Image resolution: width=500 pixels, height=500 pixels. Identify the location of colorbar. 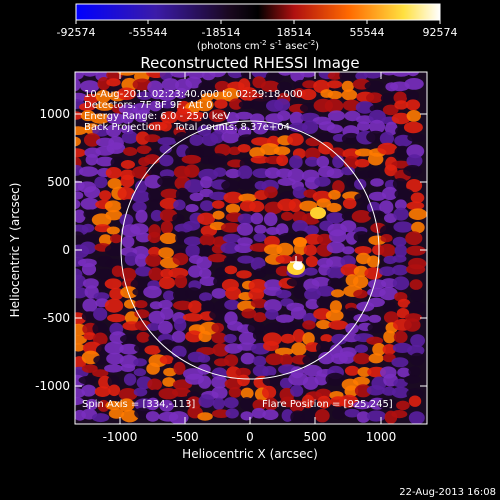
(258, 12).